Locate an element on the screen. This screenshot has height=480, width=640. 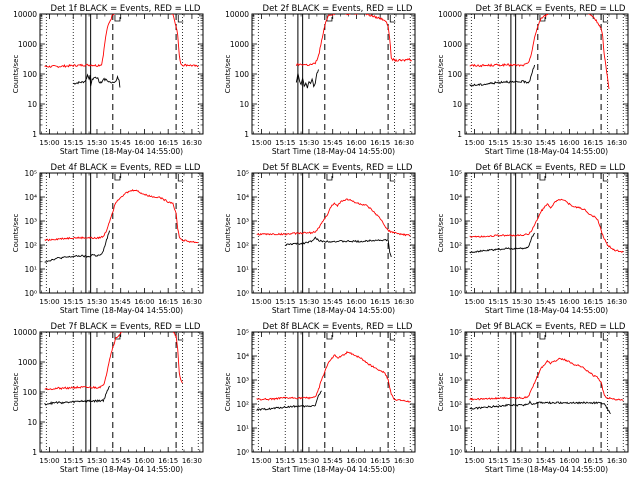
panel-title: Det 9f BLACK = Events, RED = LLD is located at coordinates (551, 327).